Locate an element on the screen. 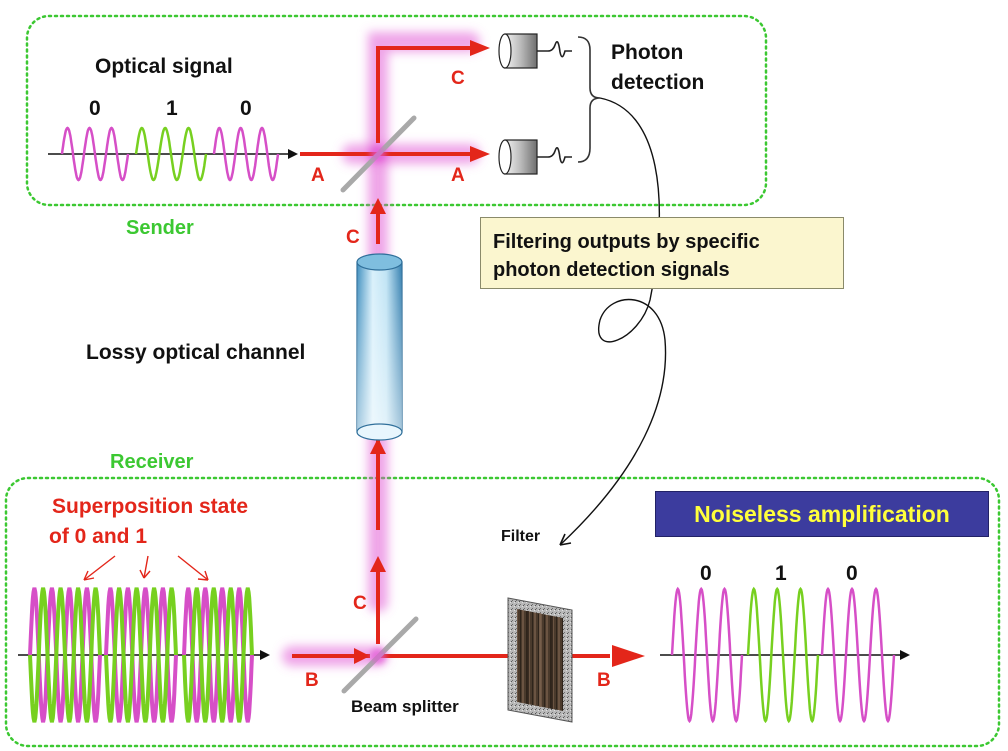 Image resolution: width=1008 pixels, height=751 pixels. sender-bit-0: 0 is located at coordinates (95, 108).